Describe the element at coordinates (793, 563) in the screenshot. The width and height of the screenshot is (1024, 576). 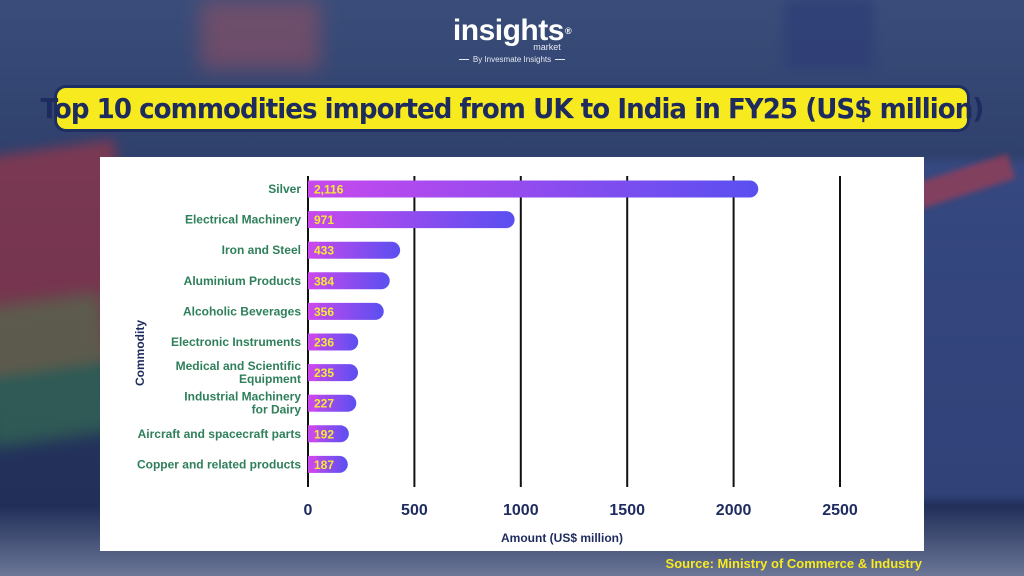
I see `source-note: Source: Ministry of Commerce & Industry` at that location.